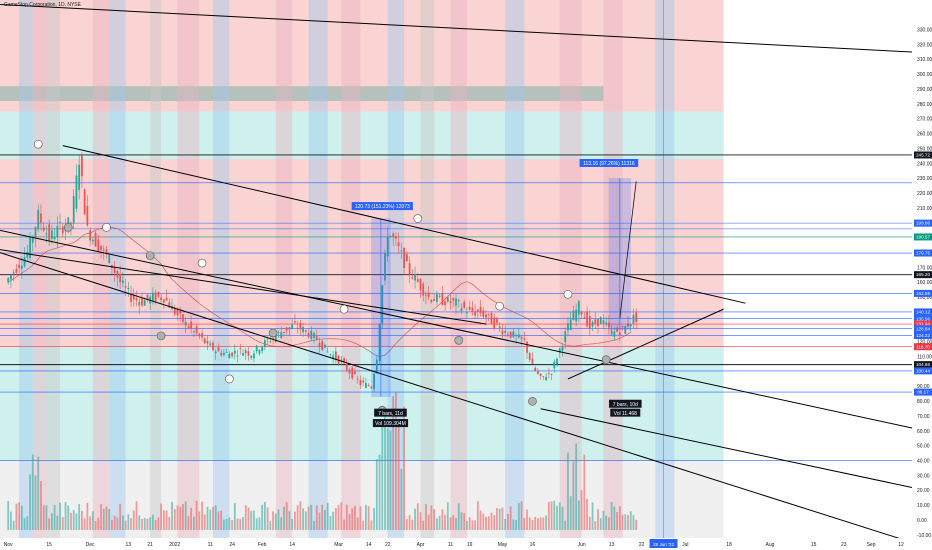  I want to click on x-tick-label-13: Apr, so click(421, 545).